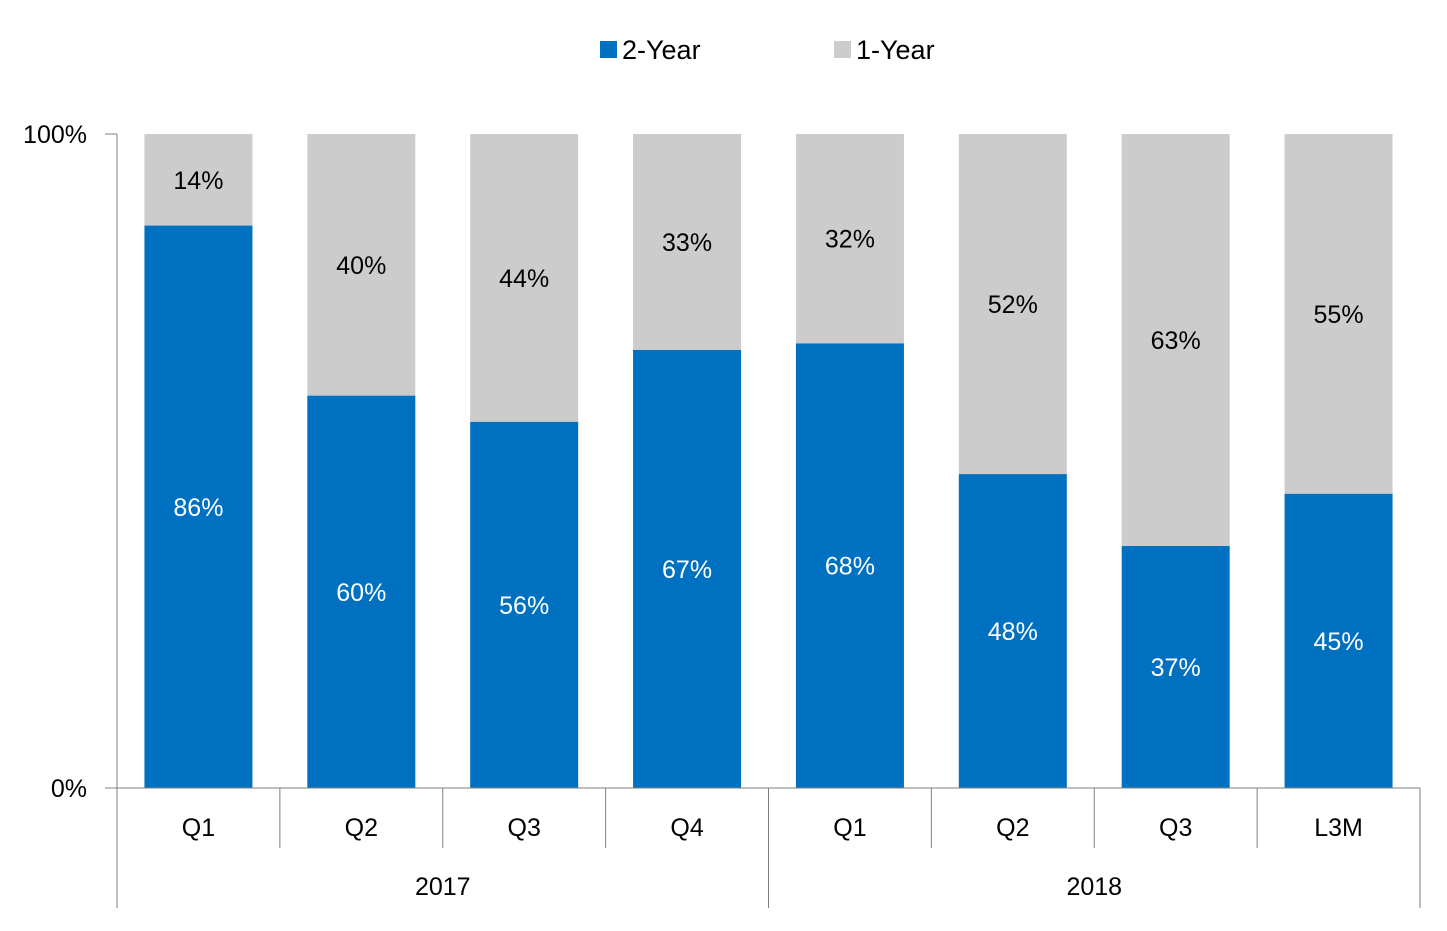 The image size is (1447, 931). I want to click on x-category-label-4: Q4, so click(686, 828).